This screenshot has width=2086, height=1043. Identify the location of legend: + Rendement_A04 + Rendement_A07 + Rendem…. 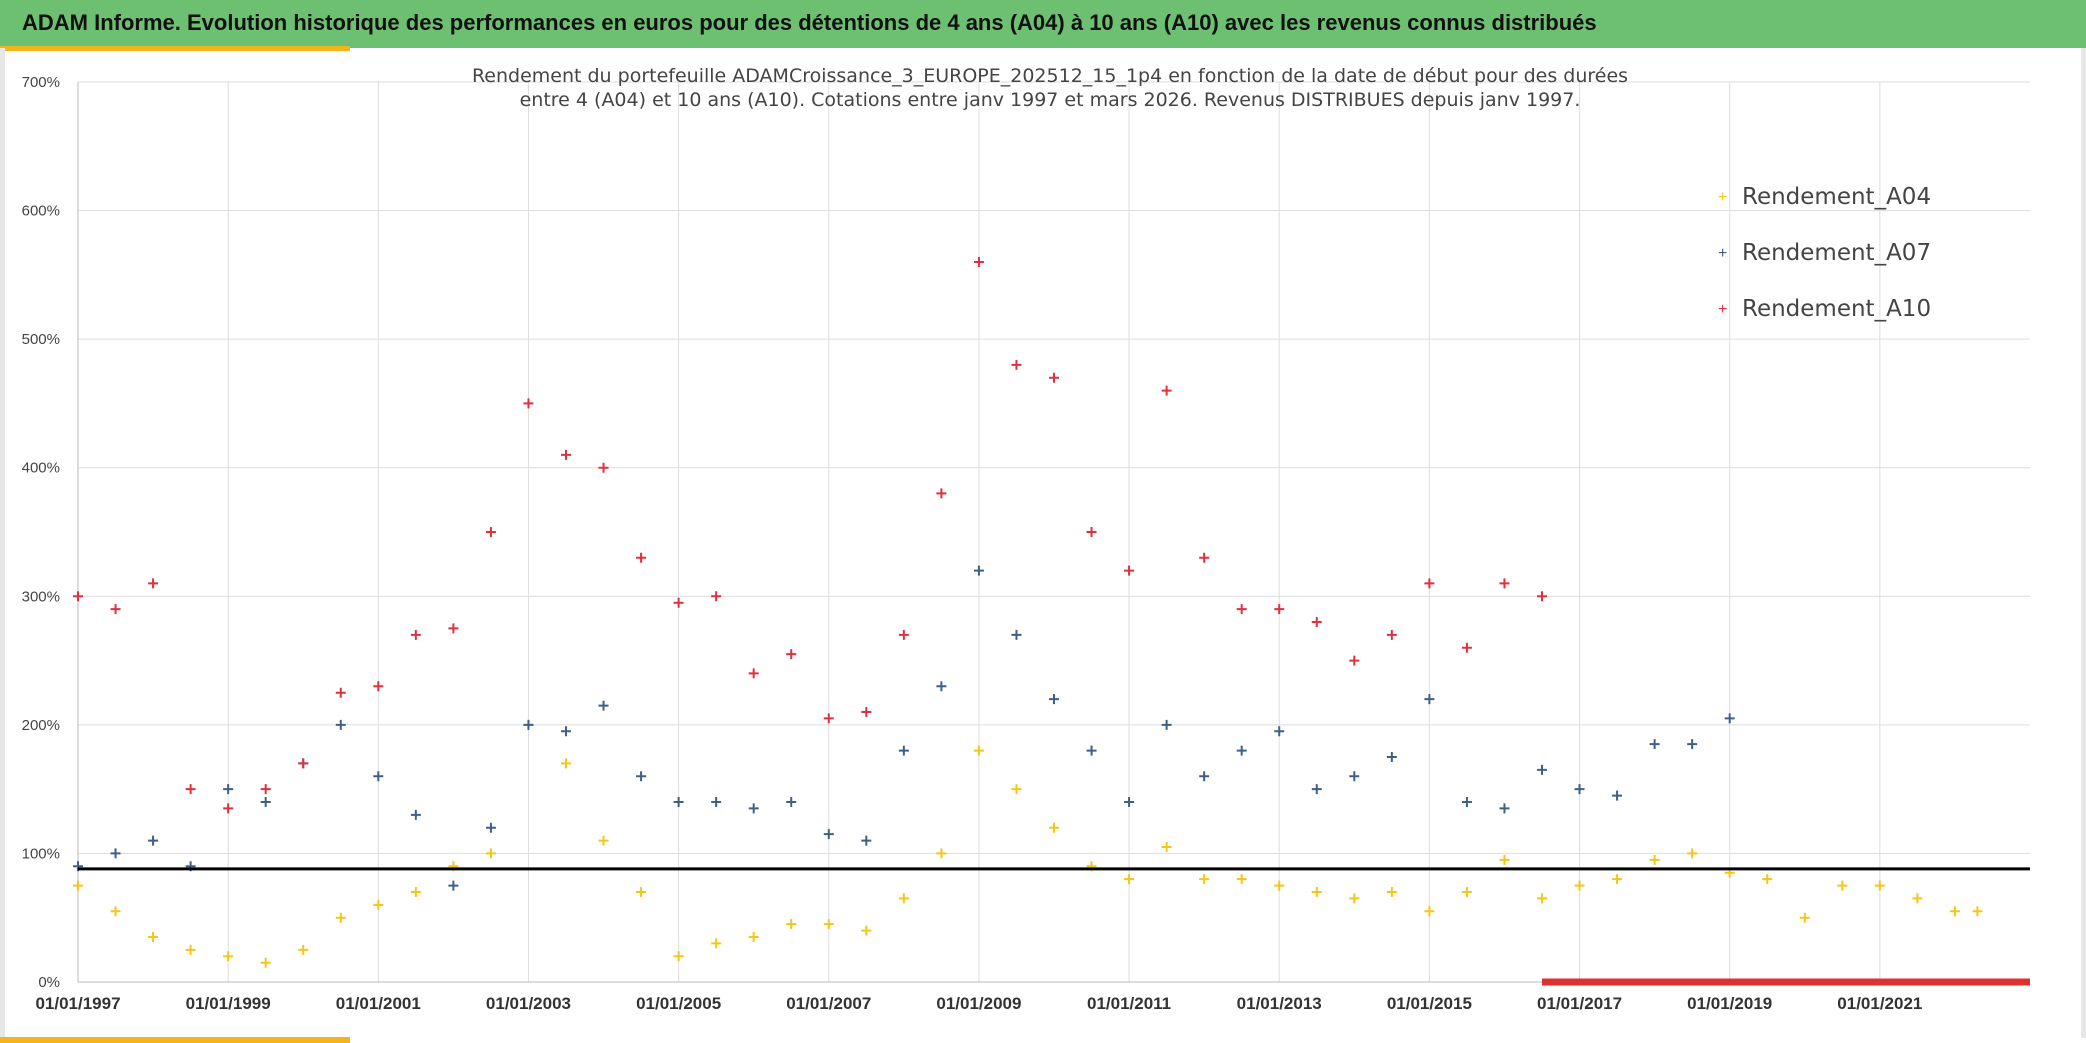
(1824, 253).